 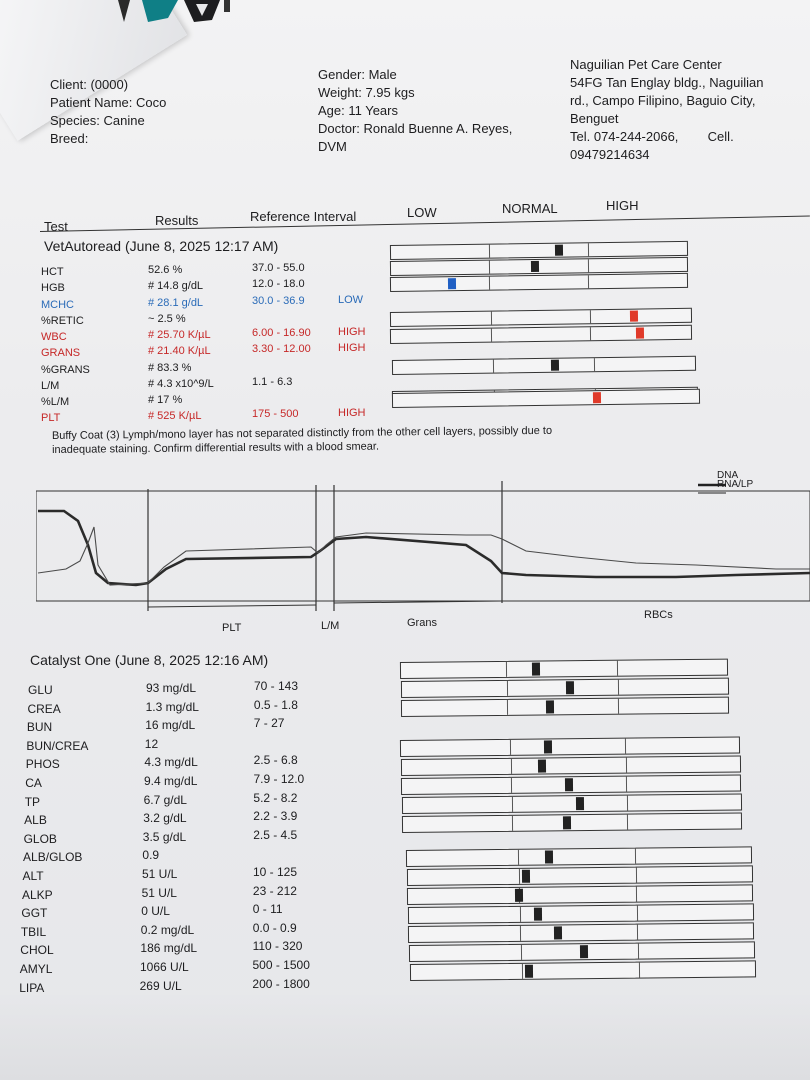 I want to click on test-result: 4.3 mg/dL, so click(x=171, y=762).